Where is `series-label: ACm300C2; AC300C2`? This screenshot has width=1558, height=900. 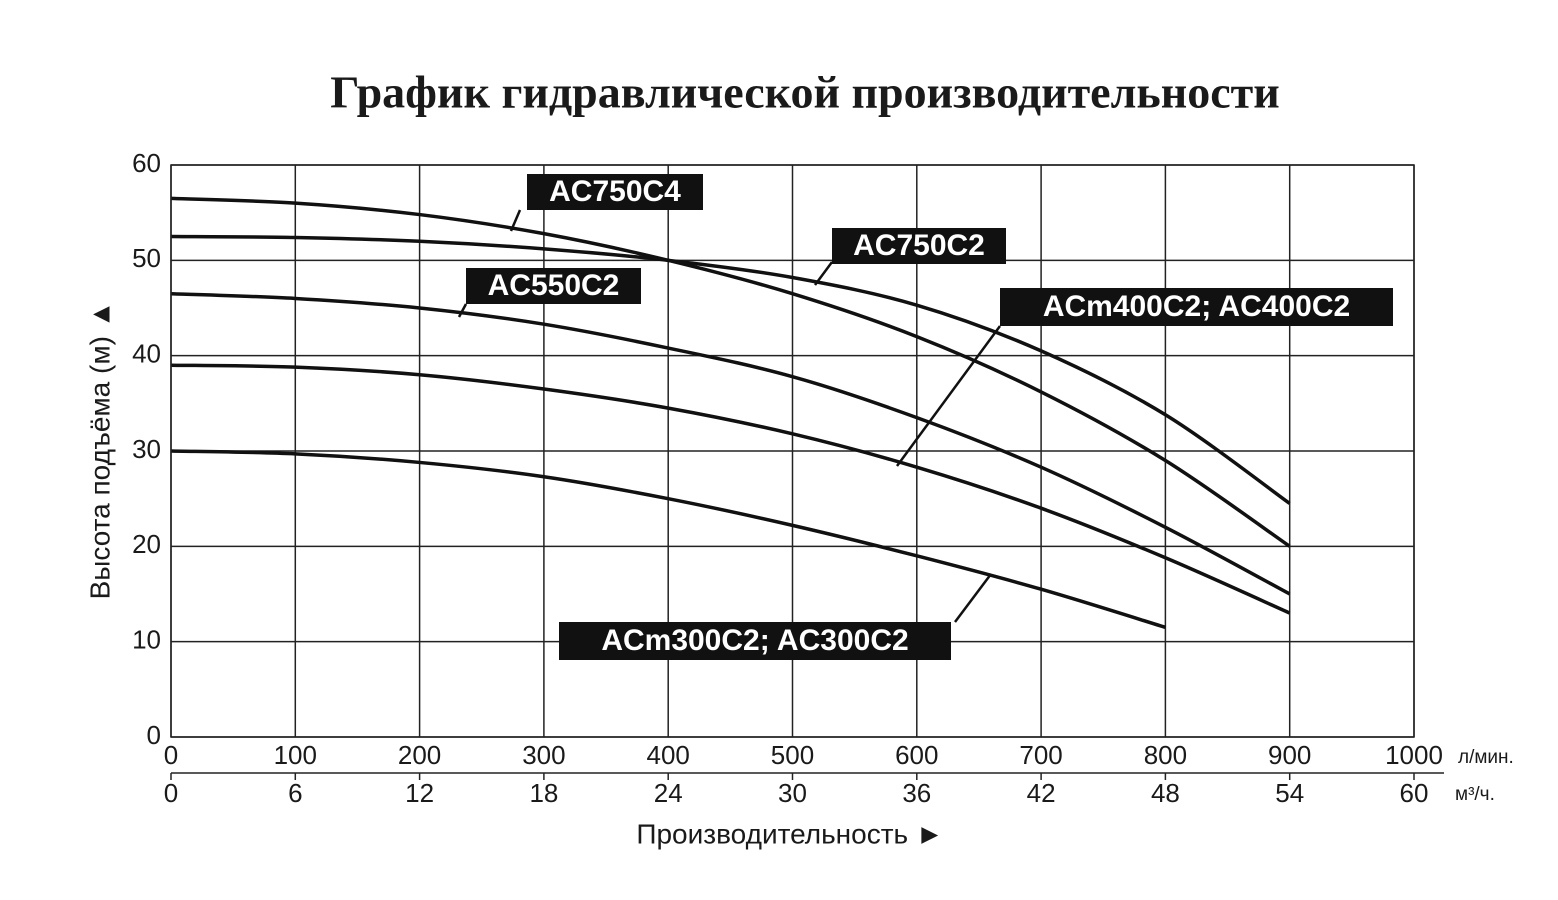
series-label: ACm300C2; AC300C2 is located at coordinates (754, 640).